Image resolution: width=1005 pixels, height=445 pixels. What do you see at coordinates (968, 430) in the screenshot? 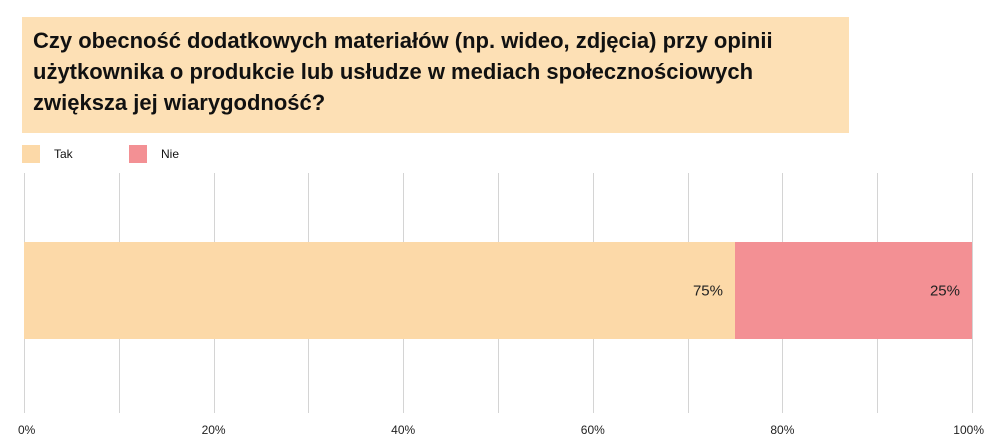
I see `x-tick-label: 100%` at bounding box center [968, 430].